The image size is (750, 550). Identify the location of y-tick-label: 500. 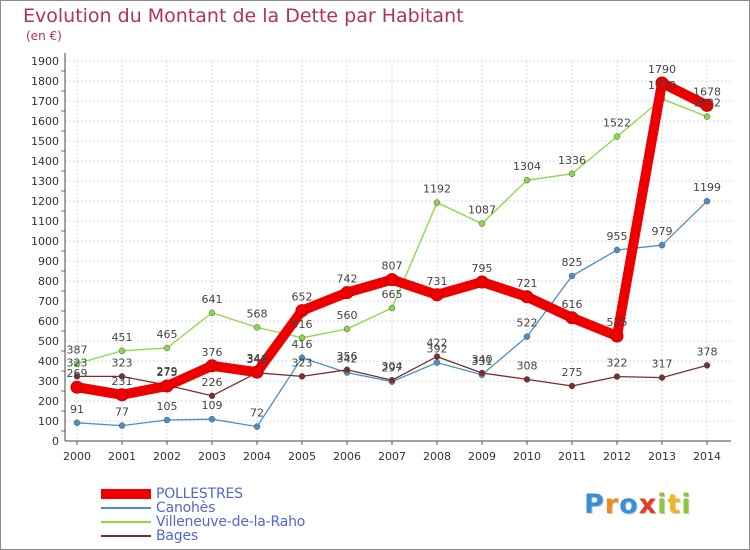
(48, 341).